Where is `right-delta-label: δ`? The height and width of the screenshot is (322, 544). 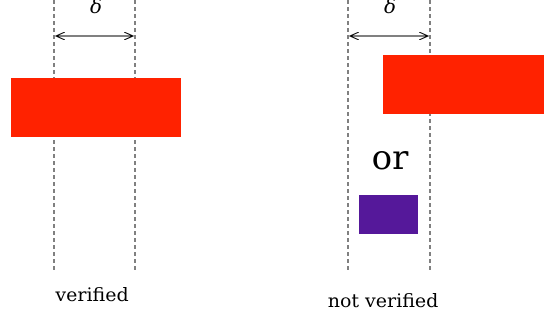 right-delta-label: δ is located at coordinates (390, 9).